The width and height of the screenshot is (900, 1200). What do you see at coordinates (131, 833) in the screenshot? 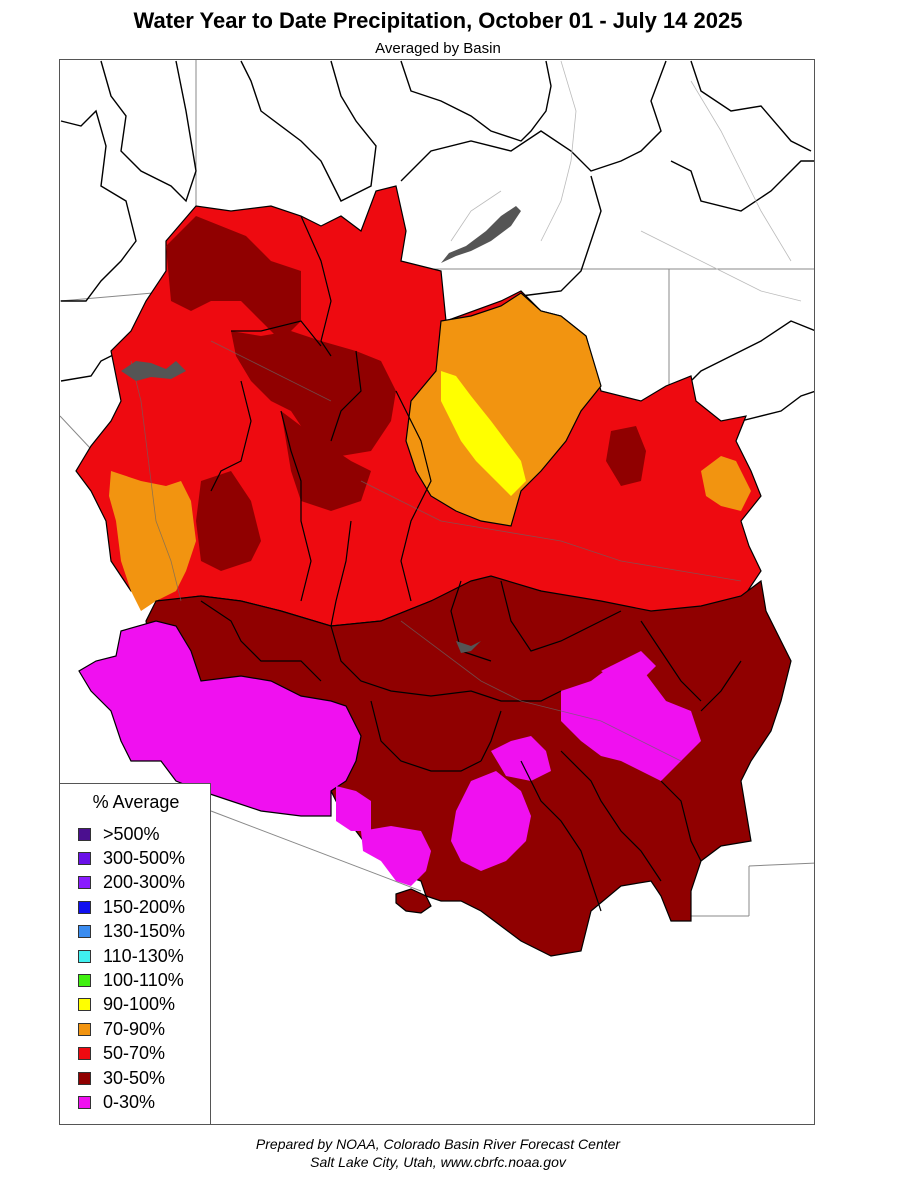
I see `legend-label: >500%` at bounding box center [131, 833].